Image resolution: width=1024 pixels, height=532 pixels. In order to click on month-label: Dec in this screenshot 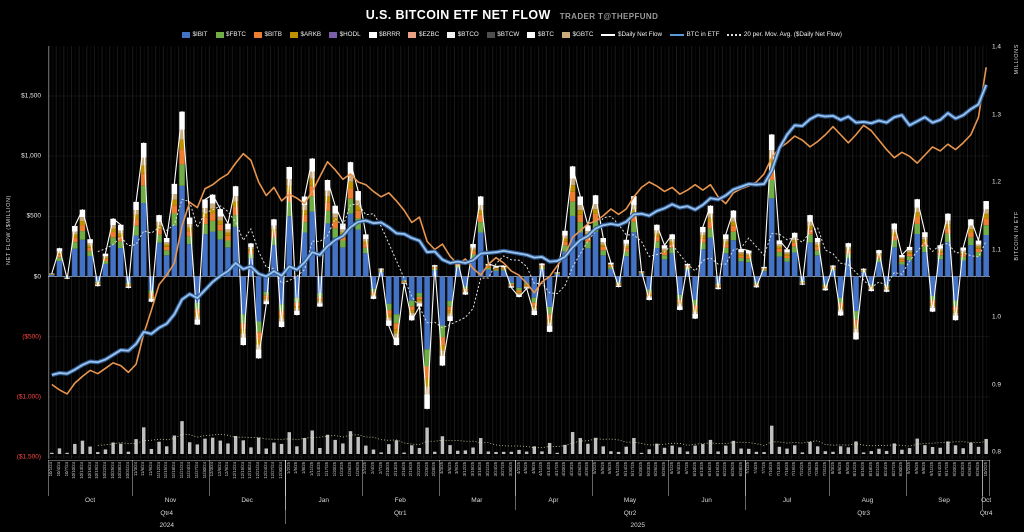, I will do `click(247, 500)`.